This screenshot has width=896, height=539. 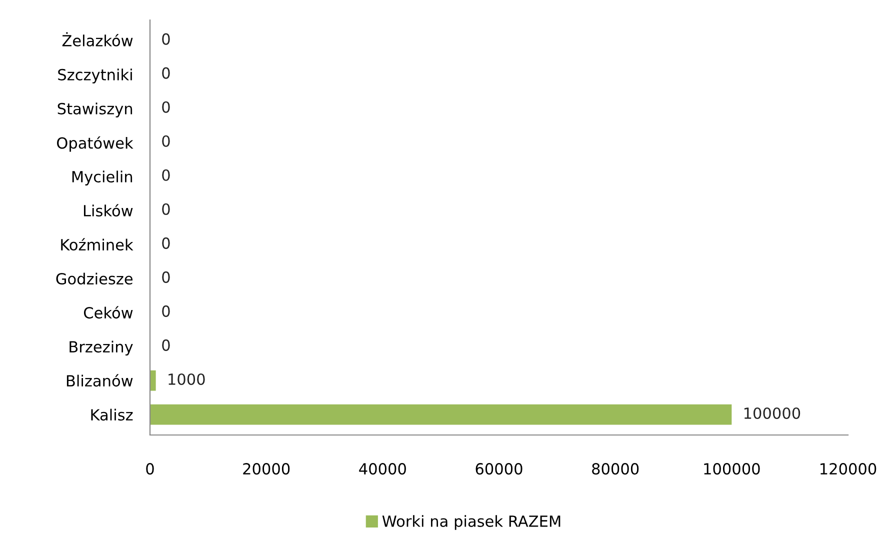 What do you see at coordinates (150, 469) in the screenshot?
I see `x-tick-label: 0` at bounding box center [150, 469].